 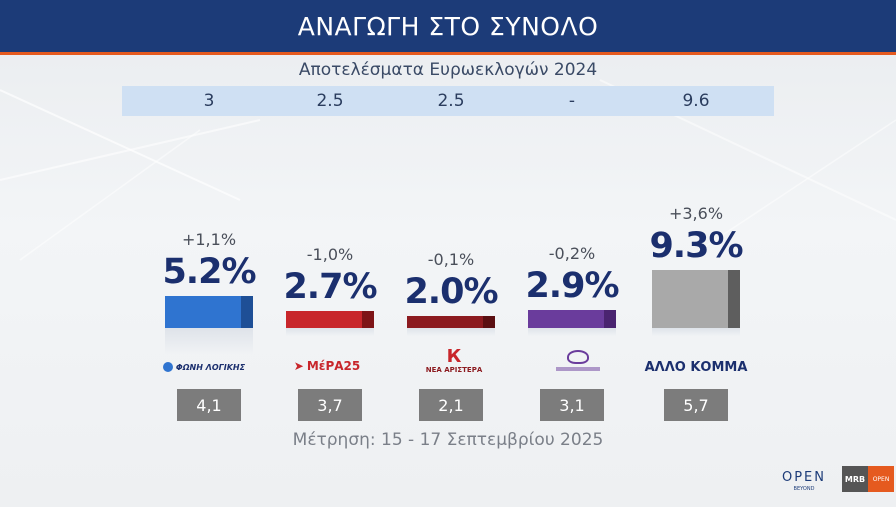 I want to click on value-label: 2.7%, so click(x=330, y=287).